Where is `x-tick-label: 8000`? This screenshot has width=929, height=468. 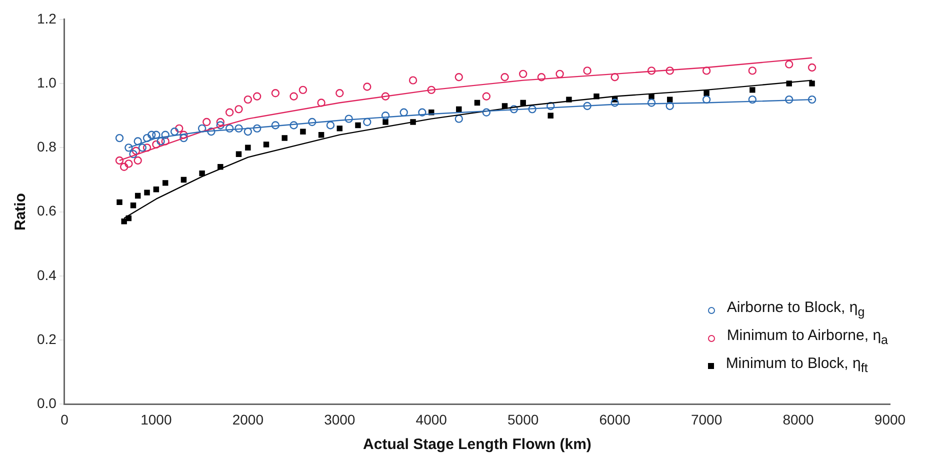
x-tick-label: 8000 is located at coordinates (798, 419).